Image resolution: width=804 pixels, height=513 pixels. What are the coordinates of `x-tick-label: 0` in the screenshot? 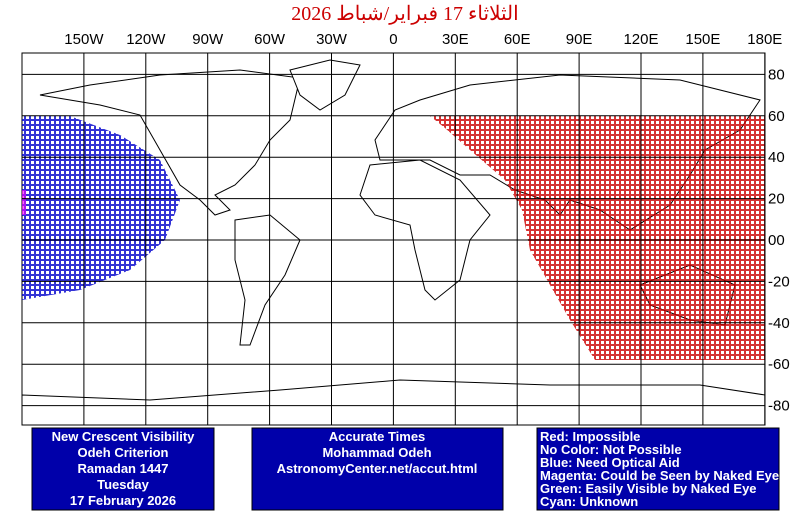 It's located at (393, 39).